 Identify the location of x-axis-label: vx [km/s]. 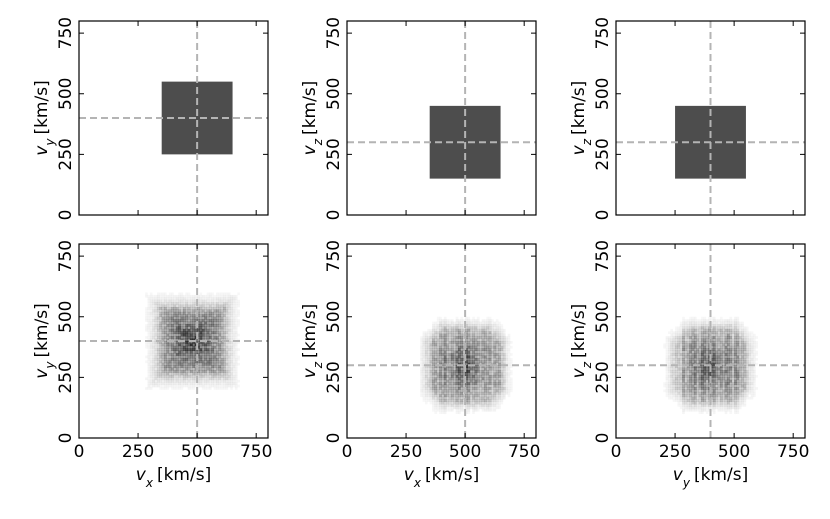
(173, 477).